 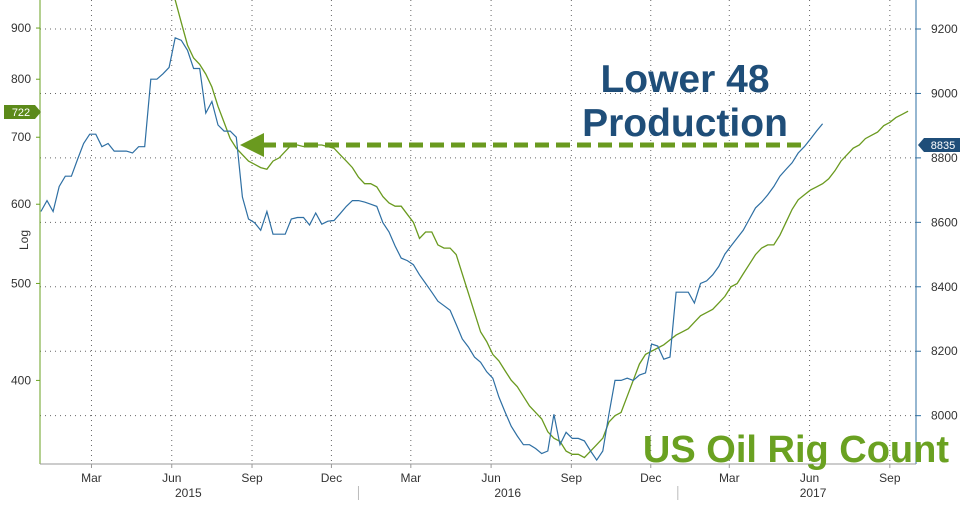 What do you see at coordinates (188, 493) in the screenshot?
I see `year-label: 2015` at bounding box center [188, 493].